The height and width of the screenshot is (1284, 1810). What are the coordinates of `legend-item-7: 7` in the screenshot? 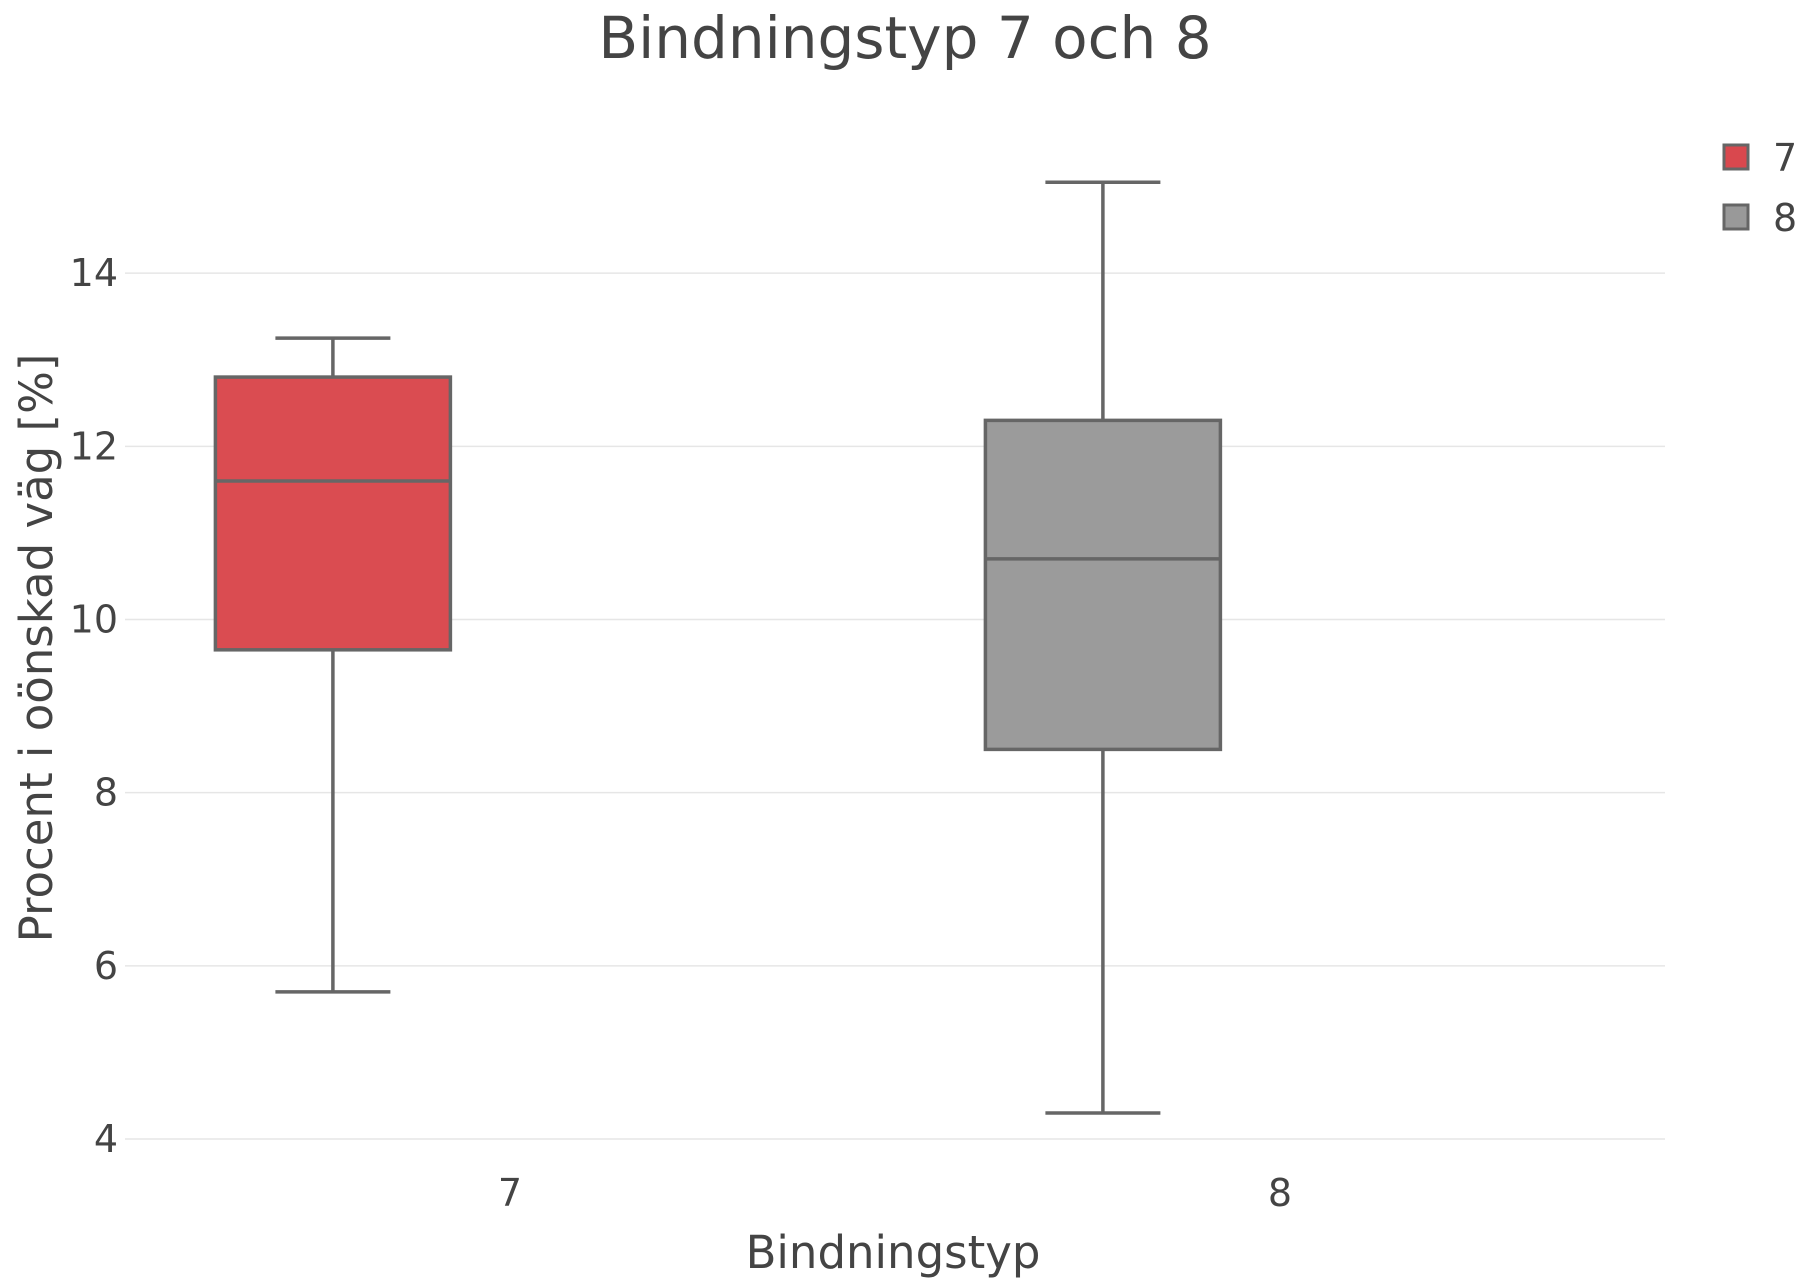 It's located at (1759, 158).